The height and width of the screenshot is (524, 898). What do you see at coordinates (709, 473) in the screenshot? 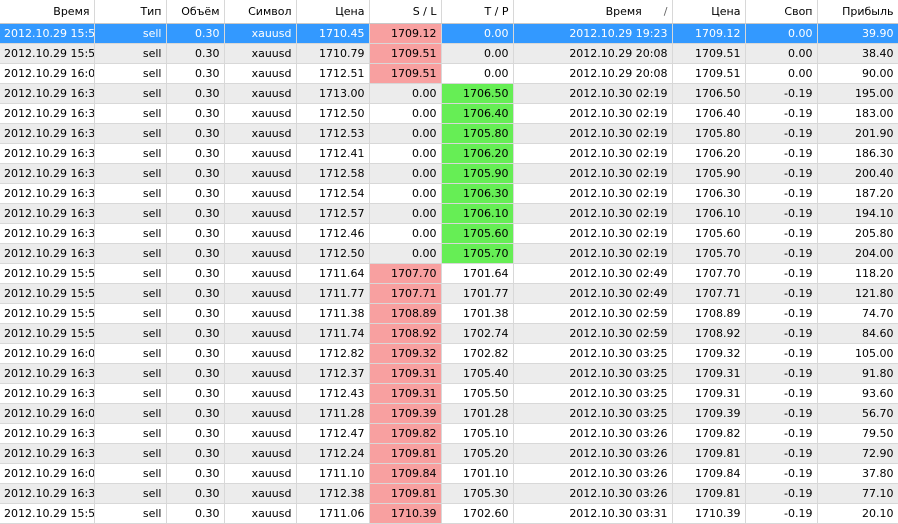
I see `cell-close-price: 1709.84` at bounding box center [709, 473].